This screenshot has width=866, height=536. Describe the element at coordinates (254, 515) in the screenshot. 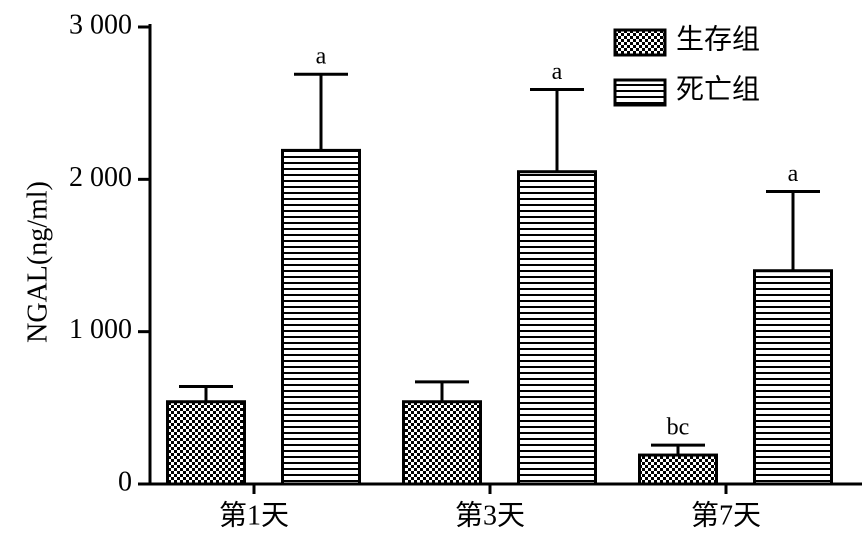

I see `x-tick-label: 第1天` at that location.